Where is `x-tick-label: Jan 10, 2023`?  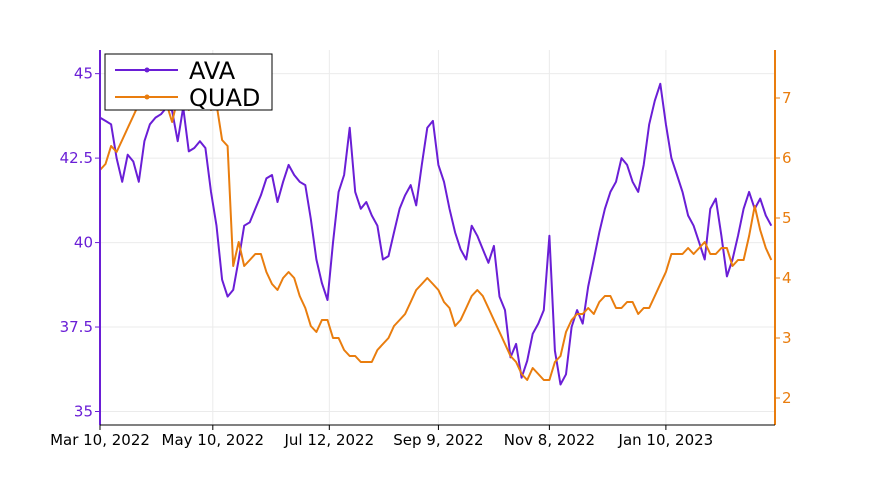
x-tick-label: Jan 10, 2023 is located at coordinates (666, 440).